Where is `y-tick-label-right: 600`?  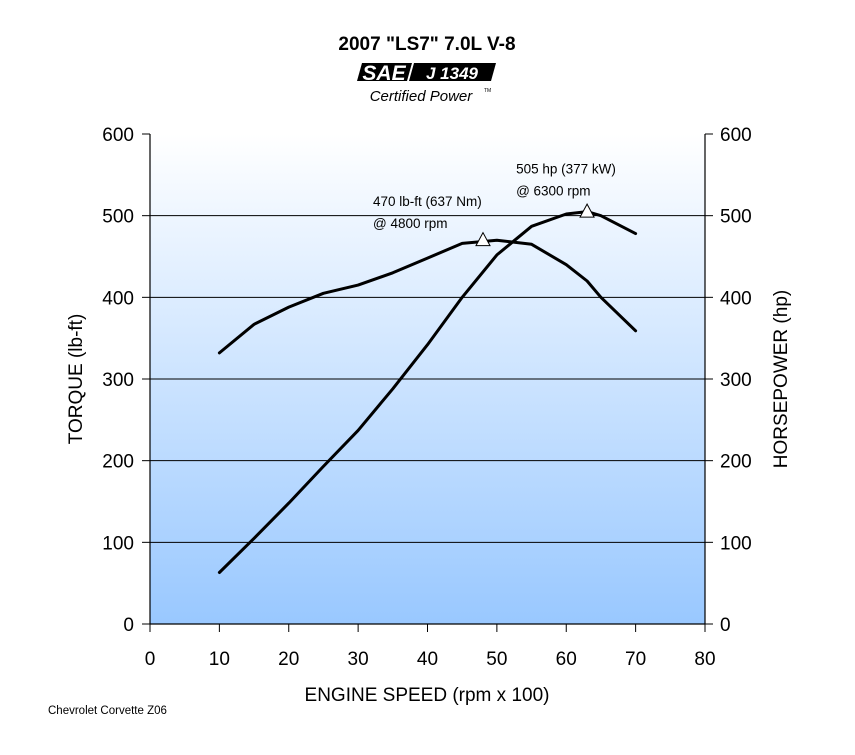 y-tick-label-right: 600 is located at coordinates (736, 135).